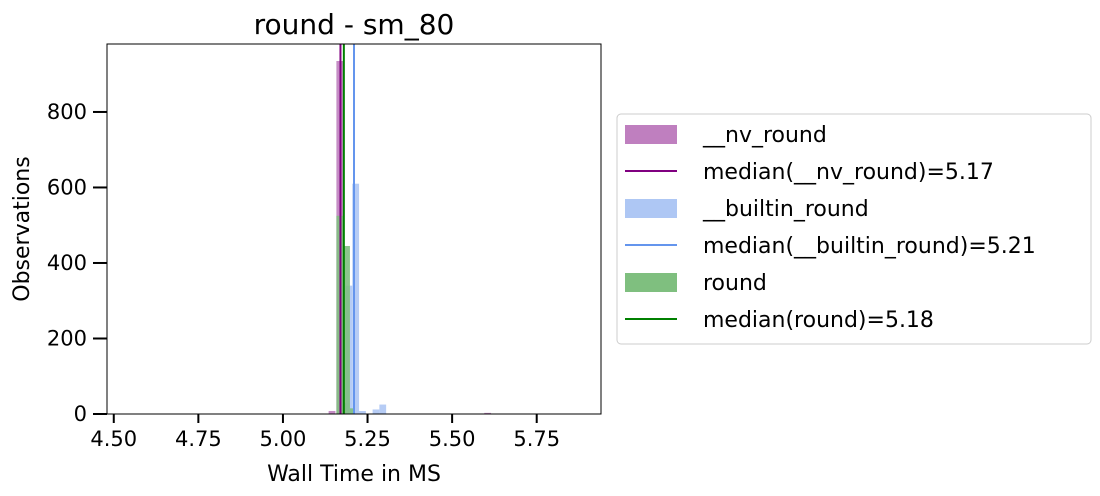  What do you see at coordinates (283, 439) in the screenshot?
I see `x-tick-label-2: 5.00` at bounding box center [283, 439].